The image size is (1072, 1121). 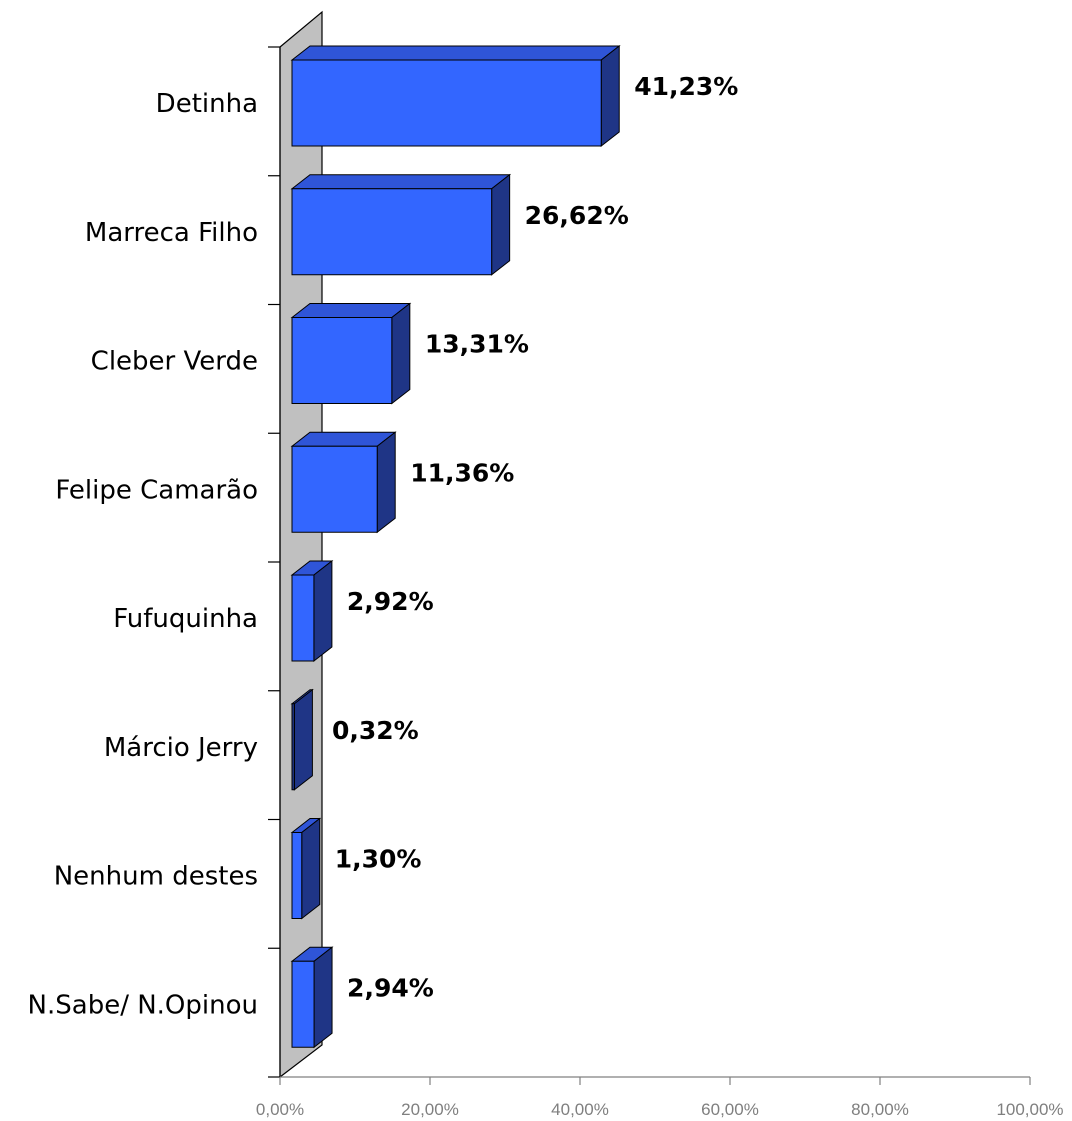 What do you see at coordinates (207, 104) in the screenshot?
I see `category-label: Detinha` at bounding box center [207, 104].